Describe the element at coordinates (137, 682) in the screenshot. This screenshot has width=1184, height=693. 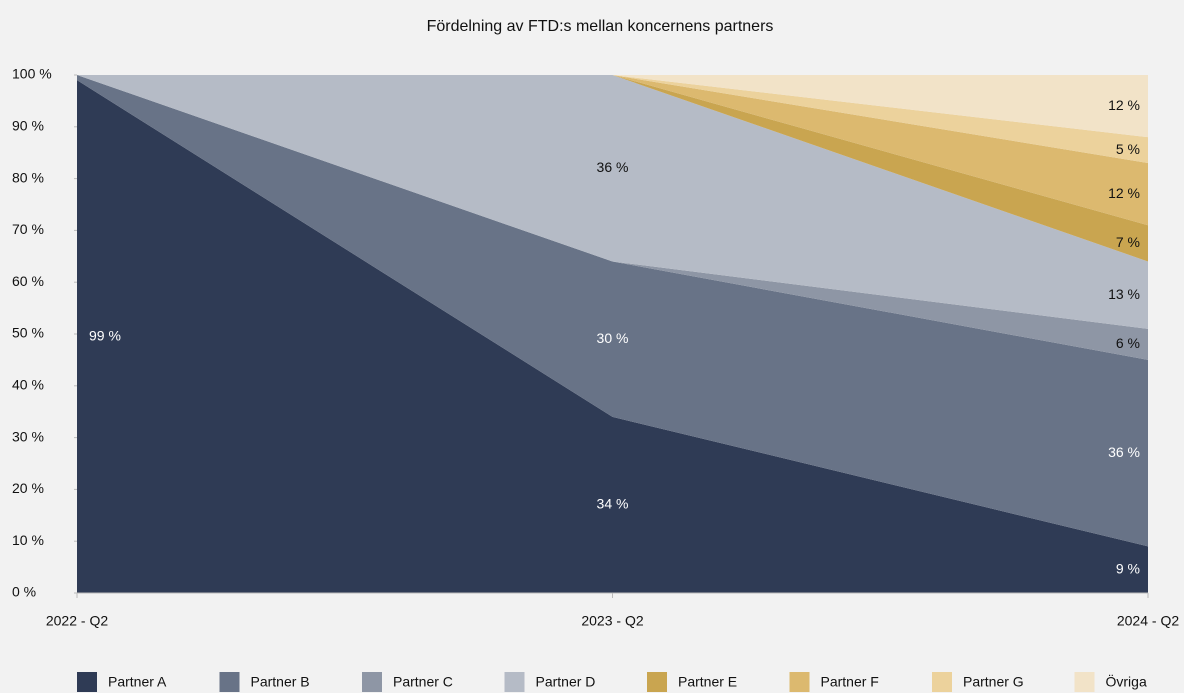
I see `legend-label: Partner A` at that location.